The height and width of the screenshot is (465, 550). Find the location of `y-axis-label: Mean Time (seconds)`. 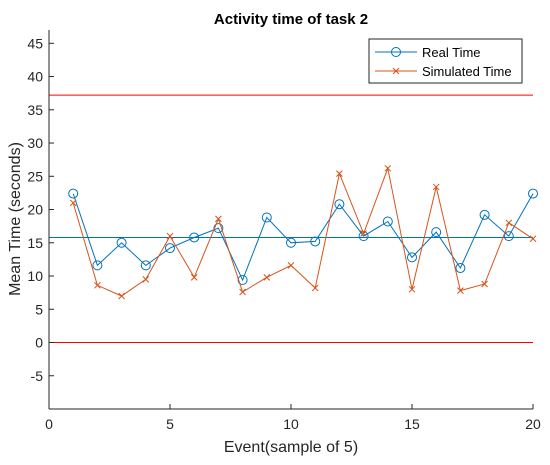

y-axis-label: Mean Time (seconds) is located at coordinates (15, 219).